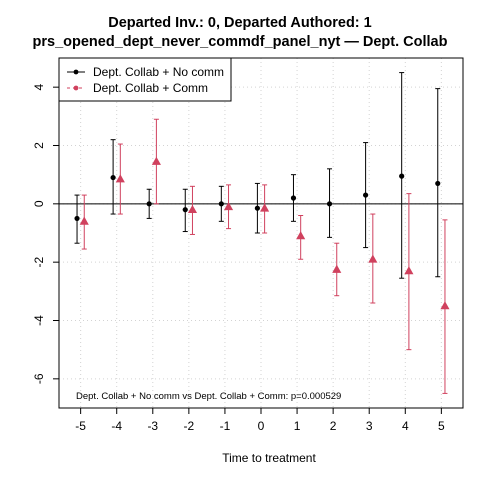 This screenshot has height=480, width=480. I want to click on x-tick-label: 4, so click(405, 426).